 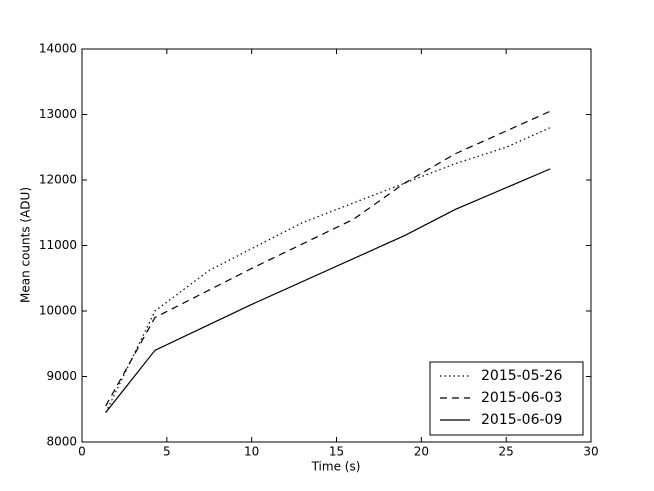 I want to click on x-tick-label: 25, so click(x=506, y=452).